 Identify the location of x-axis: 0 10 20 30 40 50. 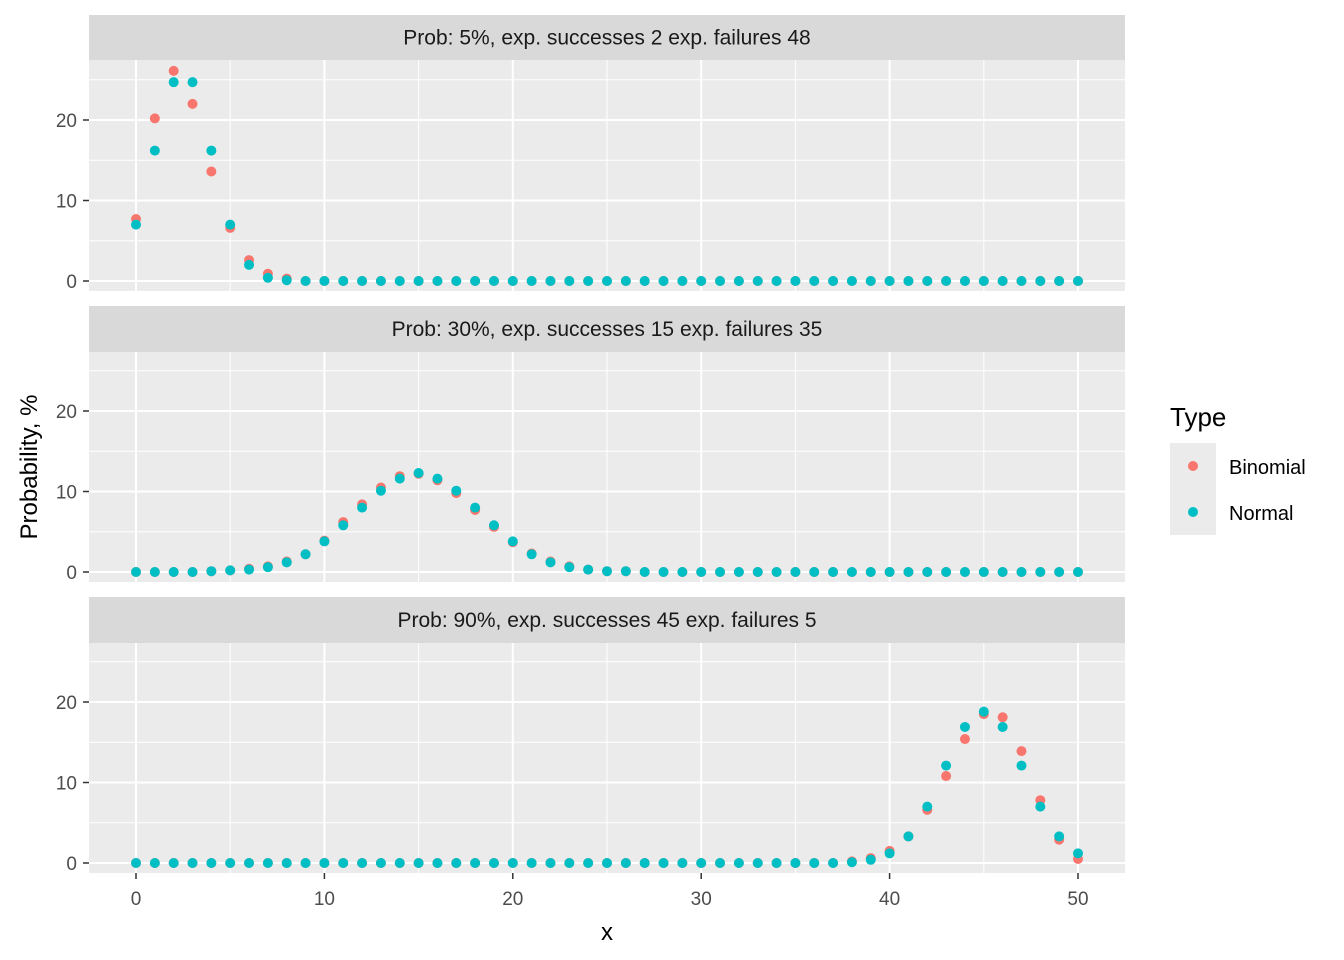
(610, 891).